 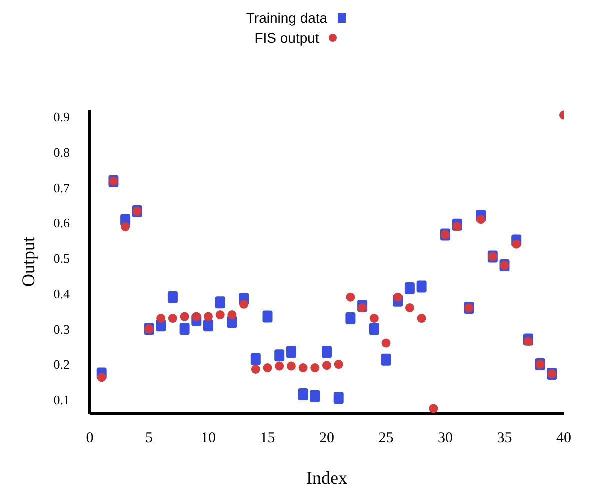 I want to click on y-tick-label: 0.7, so click(x=62, y=188).